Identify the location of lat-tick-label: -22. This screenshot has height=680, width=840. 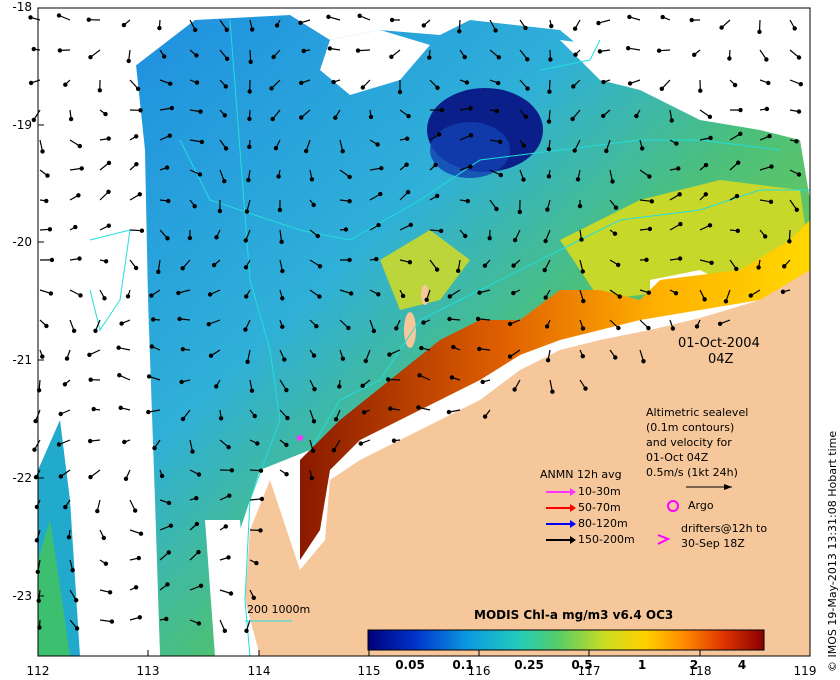
(22, 478).